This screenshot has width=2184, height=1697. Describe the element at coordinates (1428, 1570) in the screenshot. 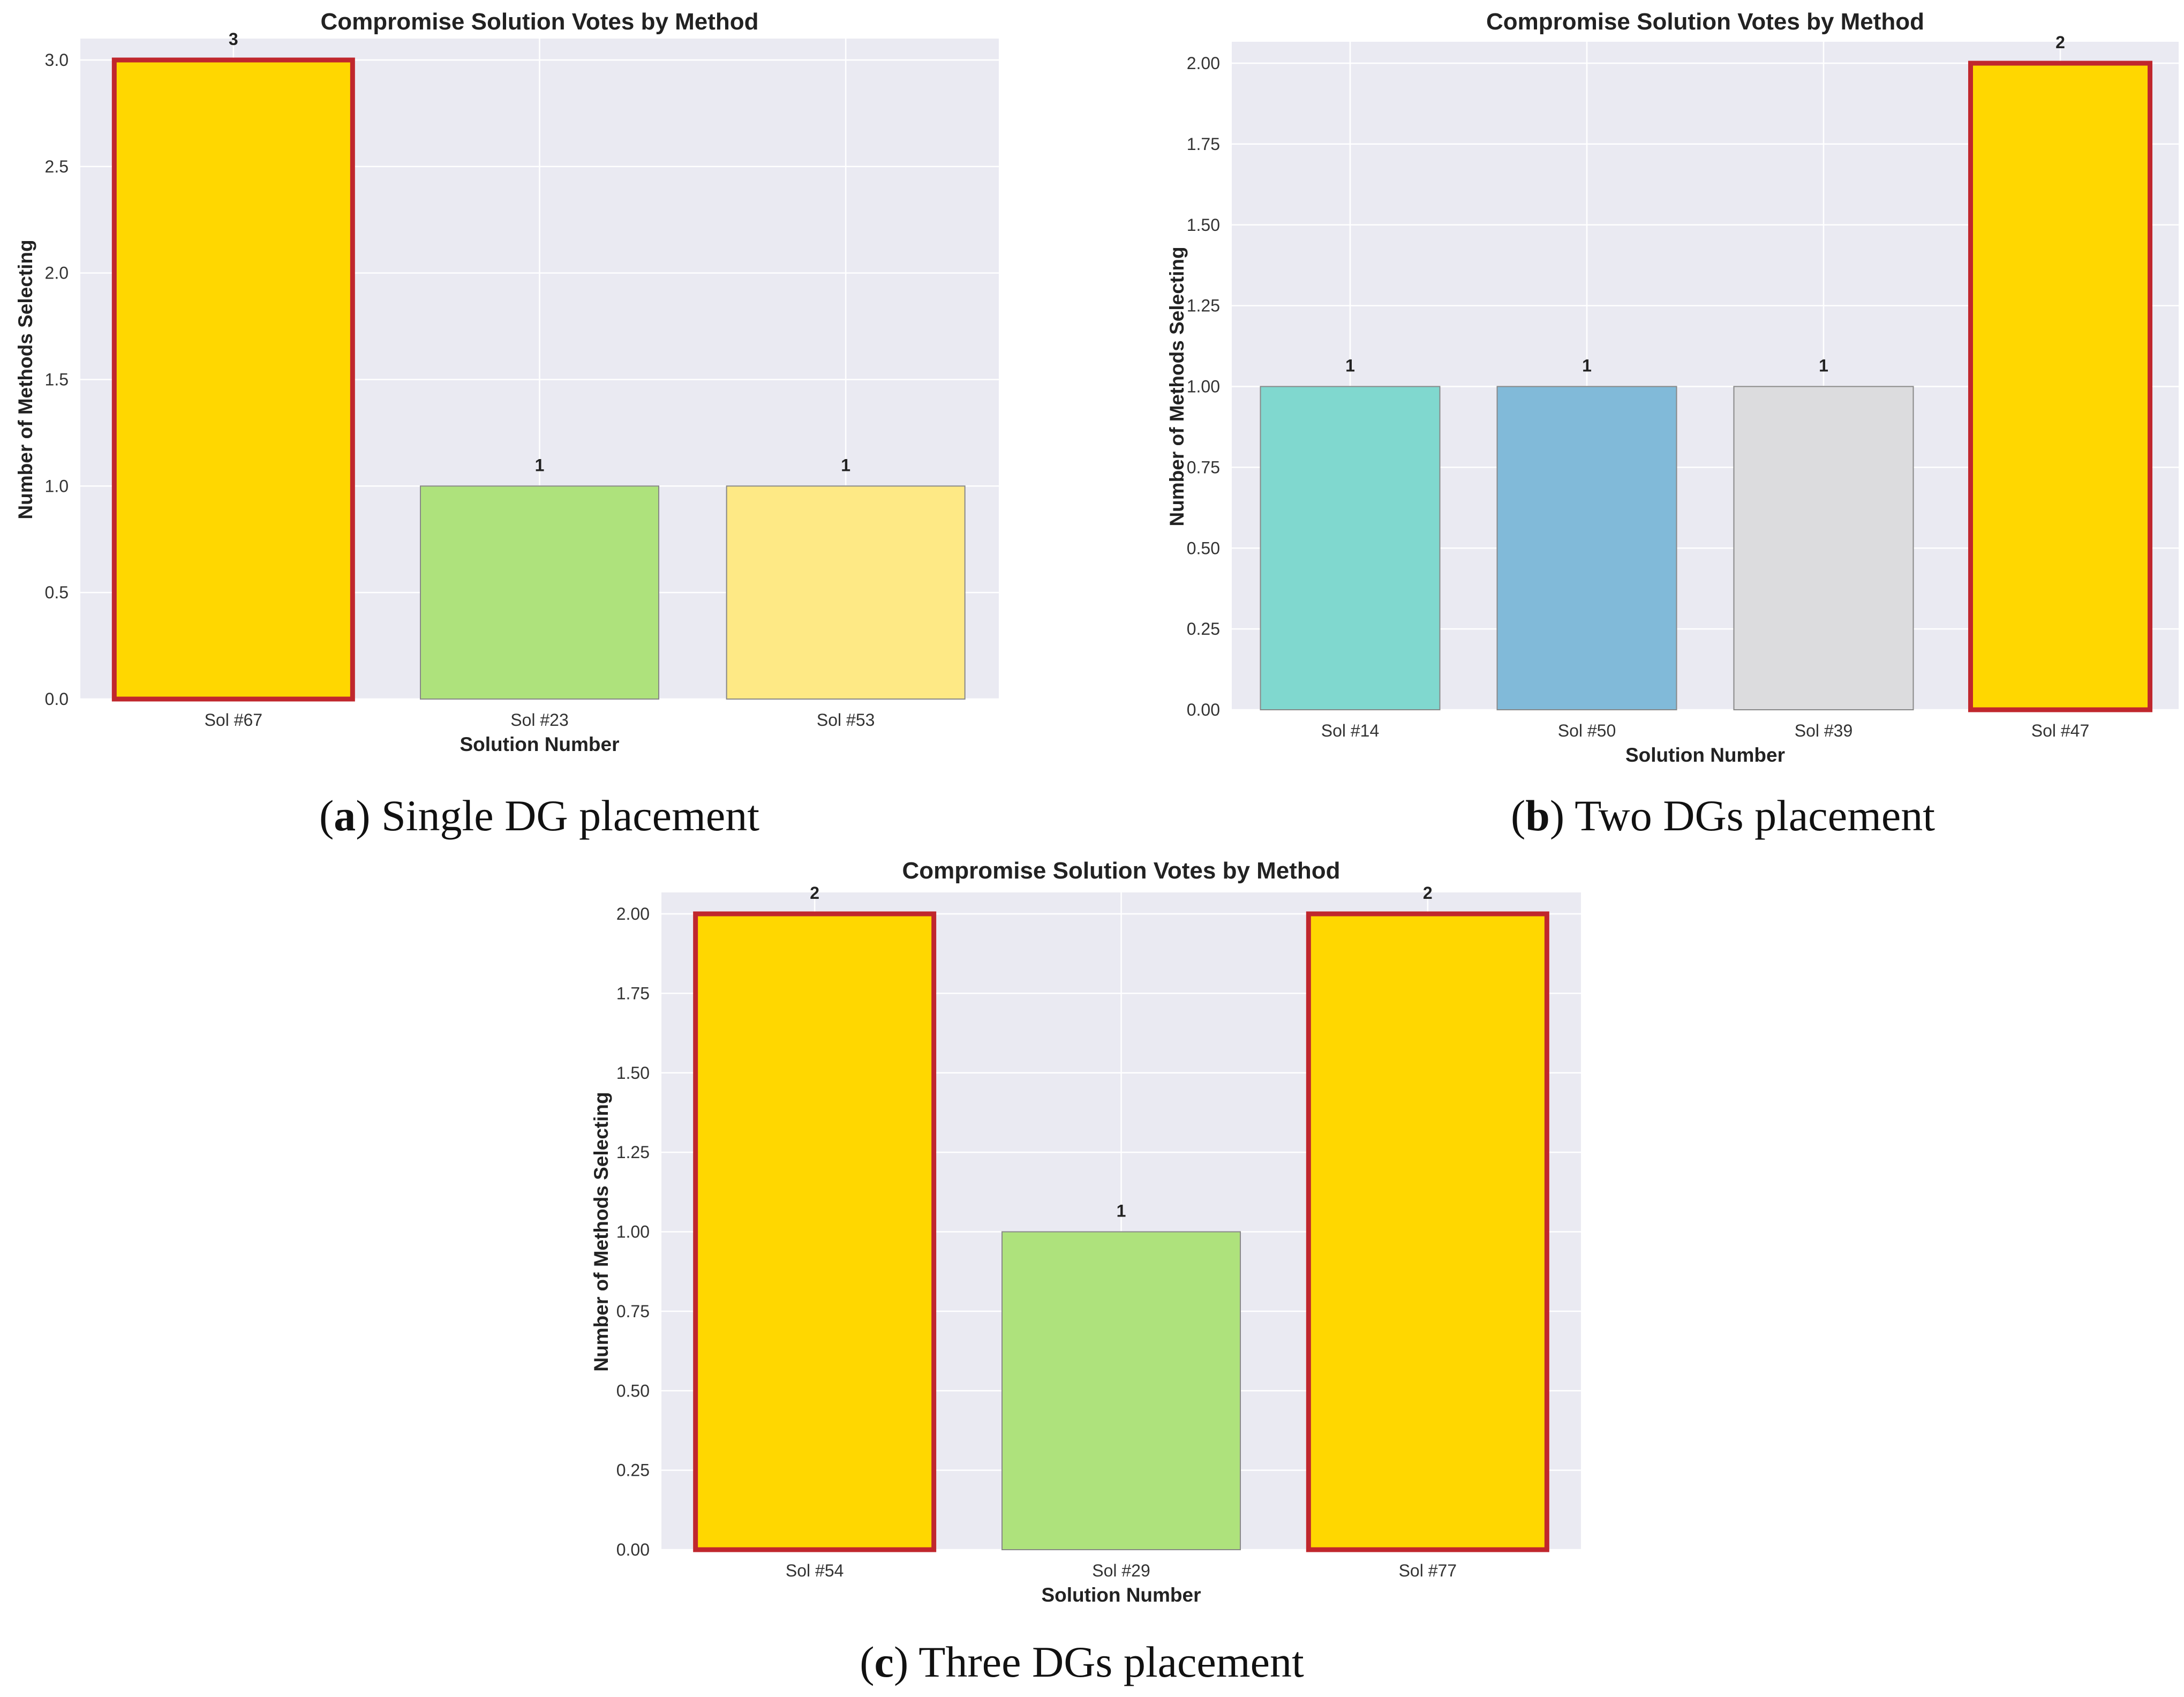

I see `x-tick-label: Sol #77` at that location.